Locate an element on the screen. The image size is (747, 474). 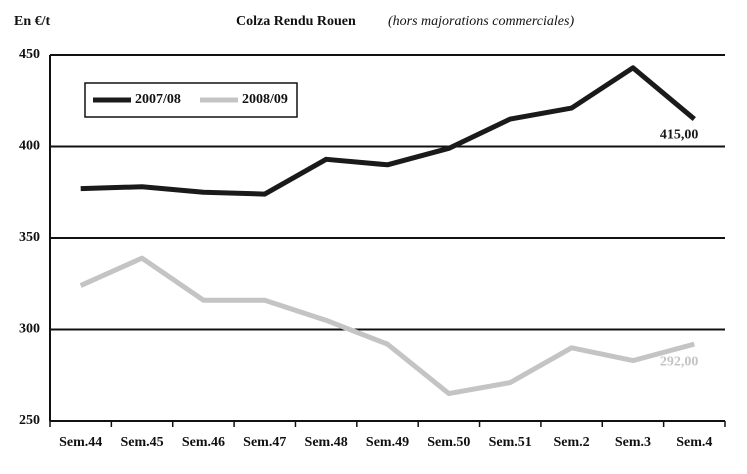
y-tick-label: 400 is located at coordinates (29, 146).